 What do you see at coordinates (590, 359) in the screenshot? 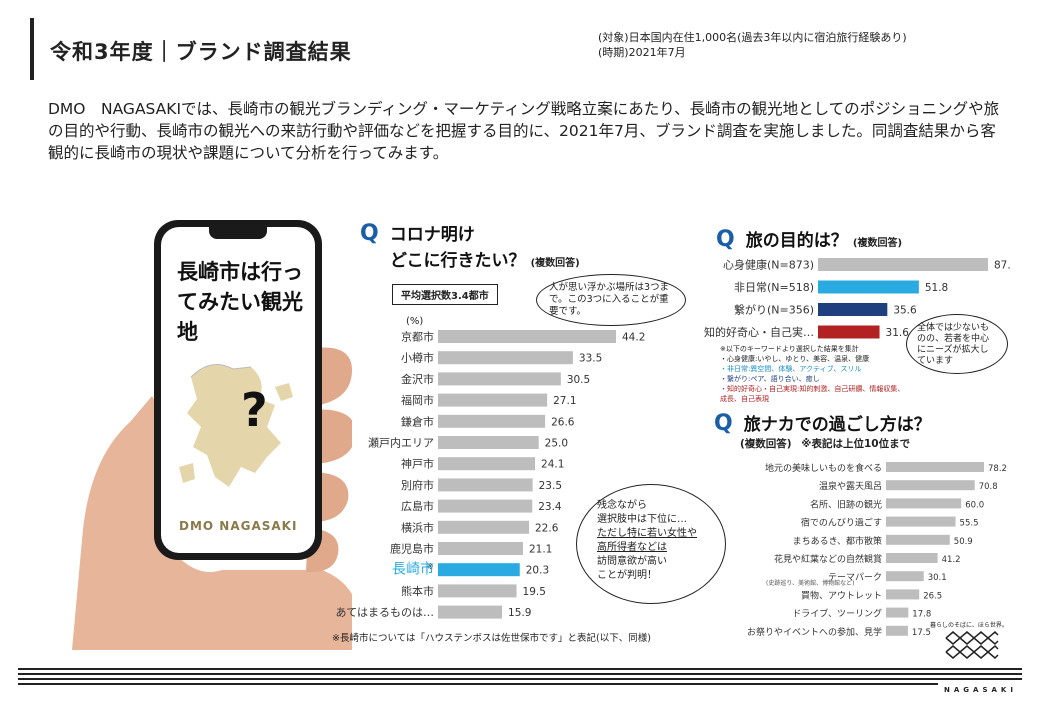
I see `bar-value: 33.5` at bounding box center [590, 359].